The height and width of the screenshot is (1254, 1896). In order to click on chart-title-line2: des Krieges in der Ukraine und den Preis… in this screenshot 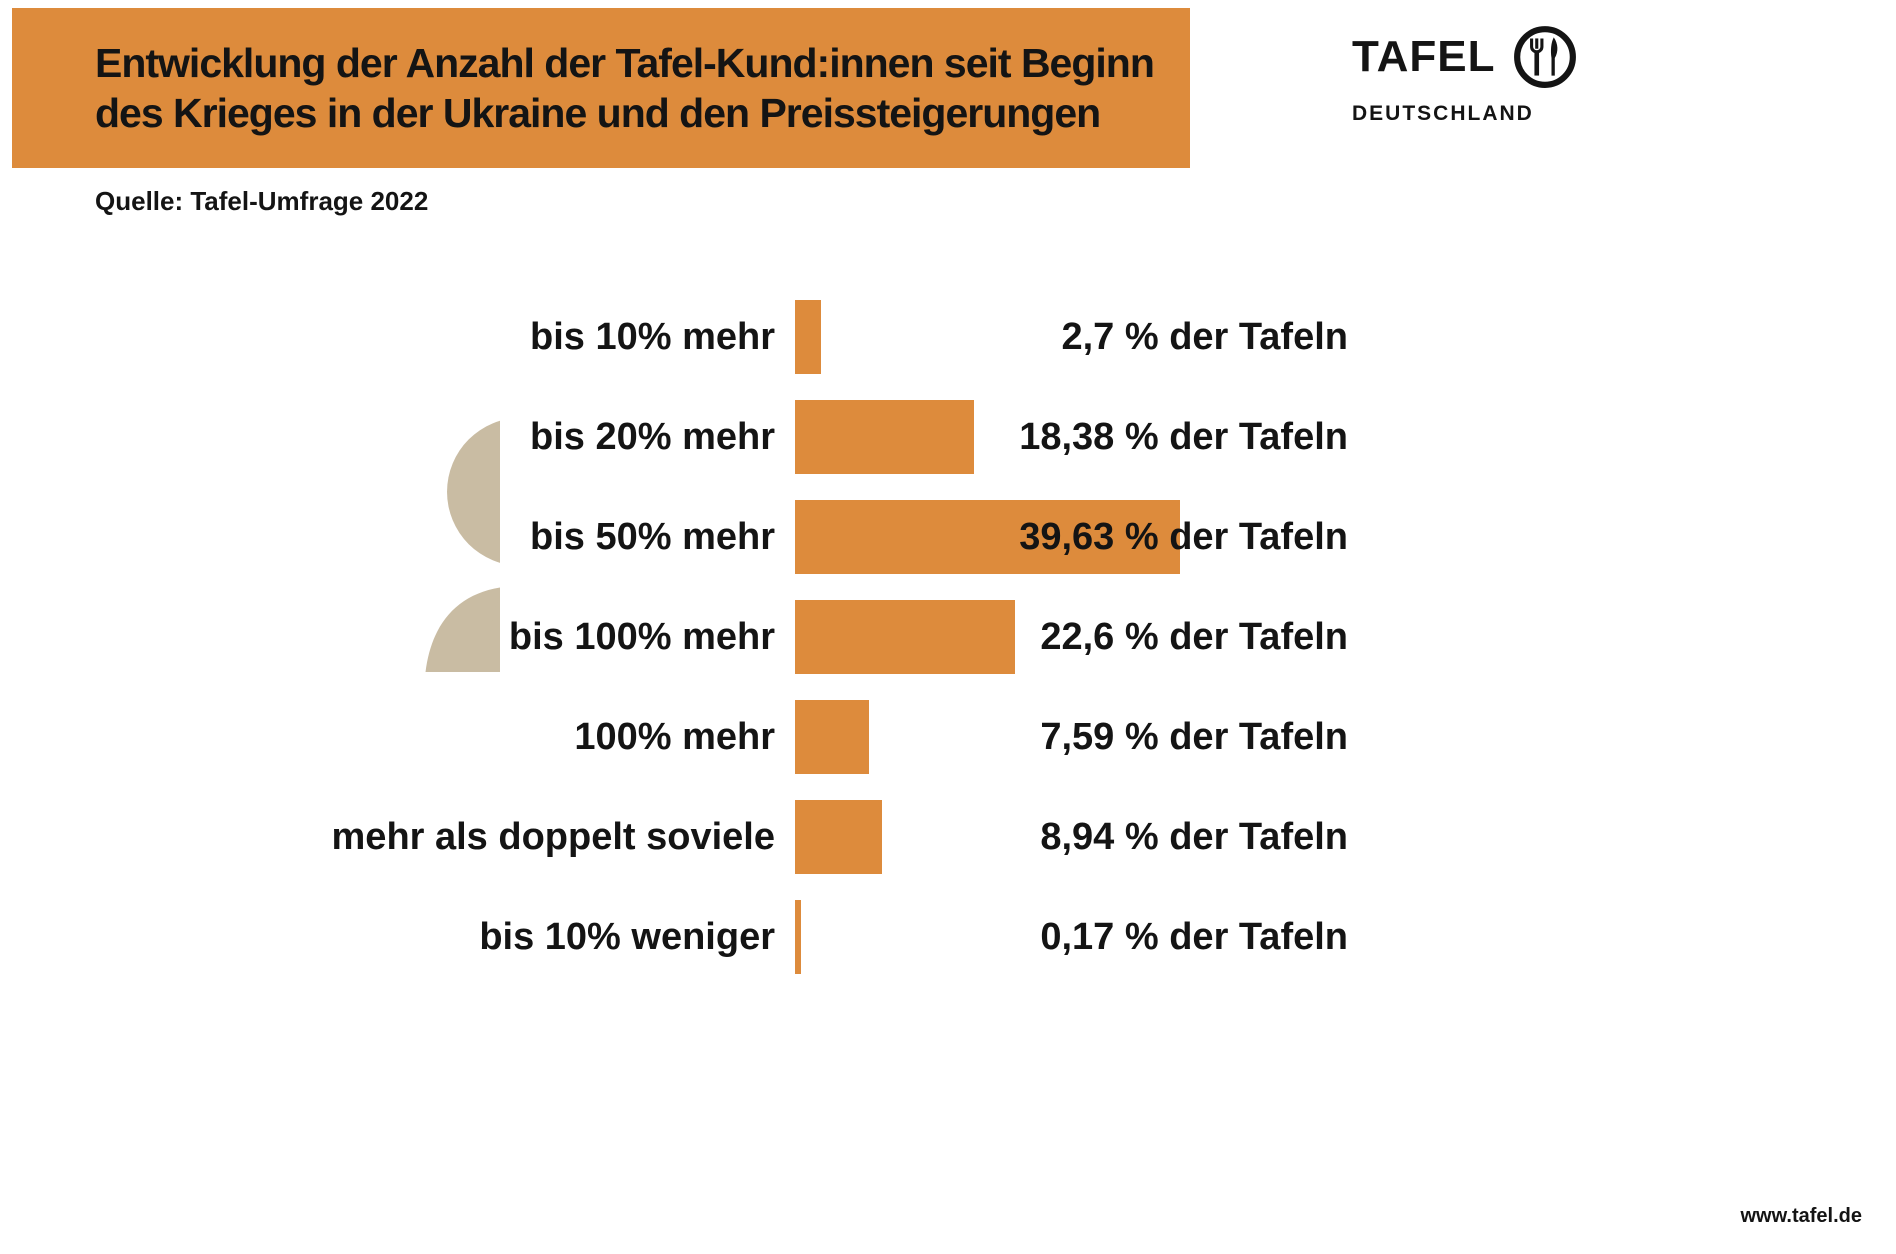, I will do `click(598, 113)`.